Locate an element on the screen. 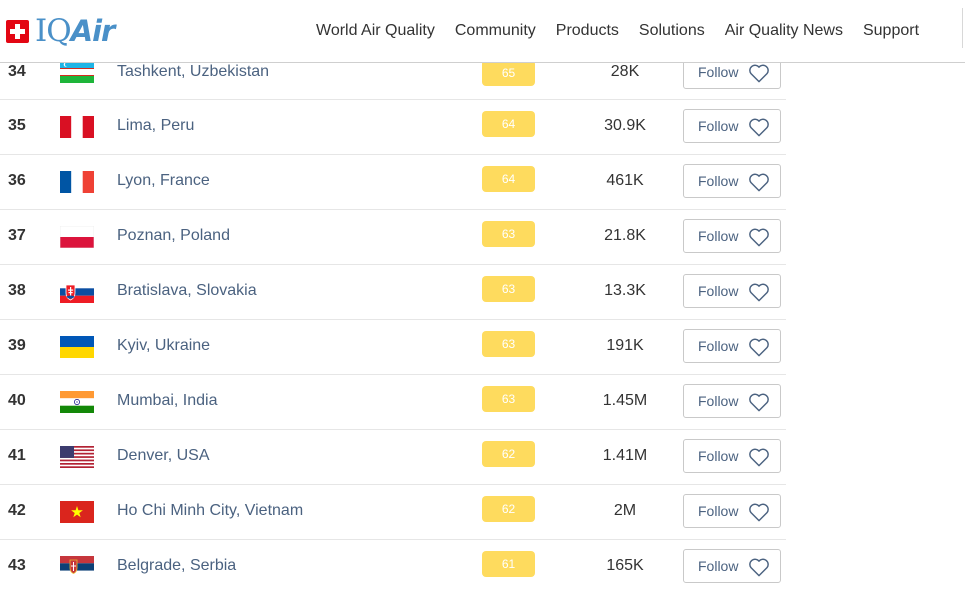 This screenshot has width=965, height=593. followers-count: 461K is located at coordinates (625, 180).